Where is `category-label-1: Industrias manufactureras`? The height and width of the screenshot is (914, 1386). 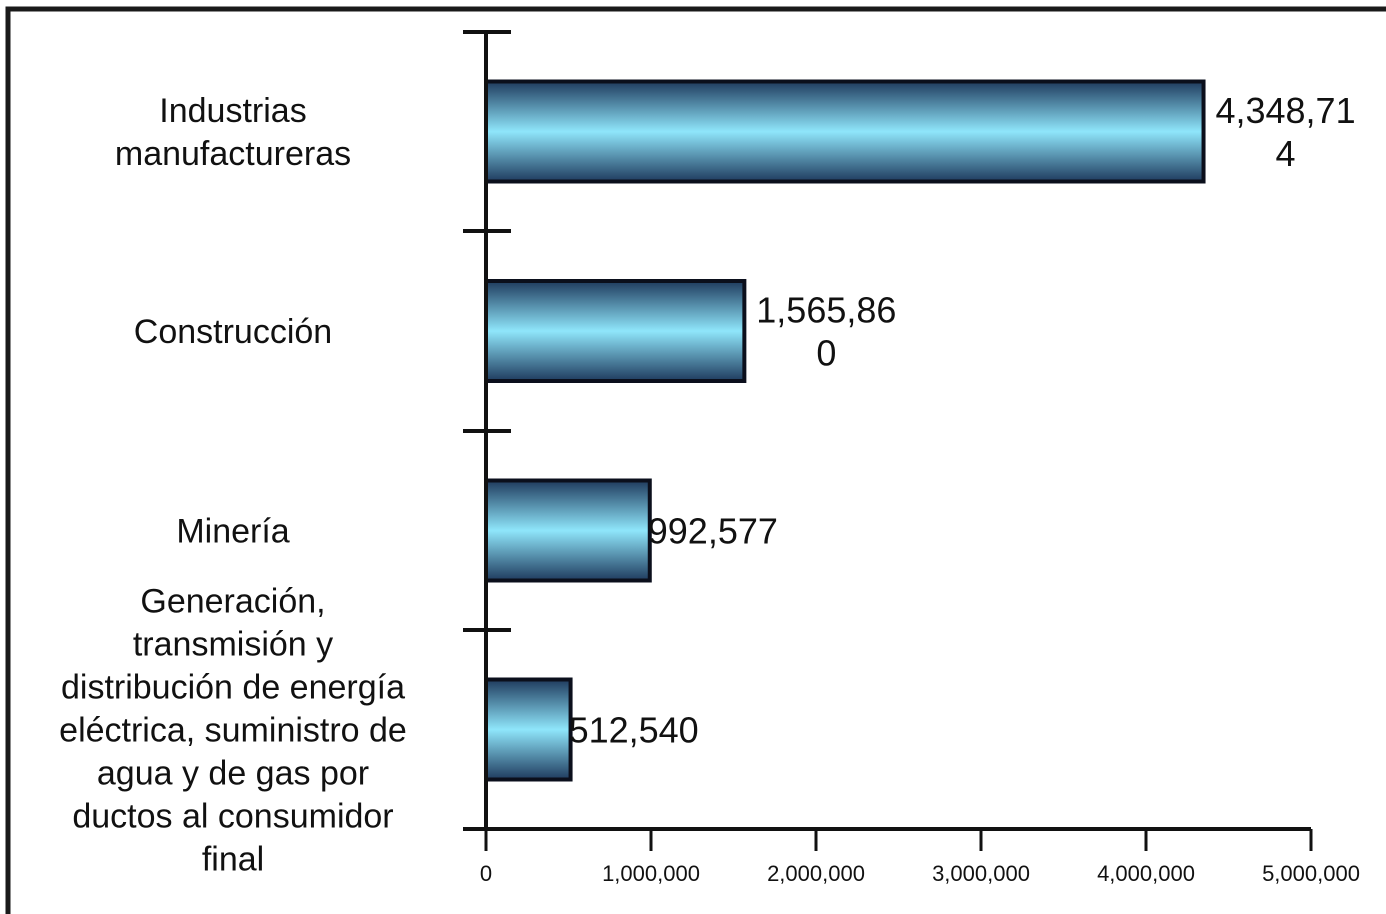
category-label-1: Industrias manufactureras is located at coordinates (233, 132).